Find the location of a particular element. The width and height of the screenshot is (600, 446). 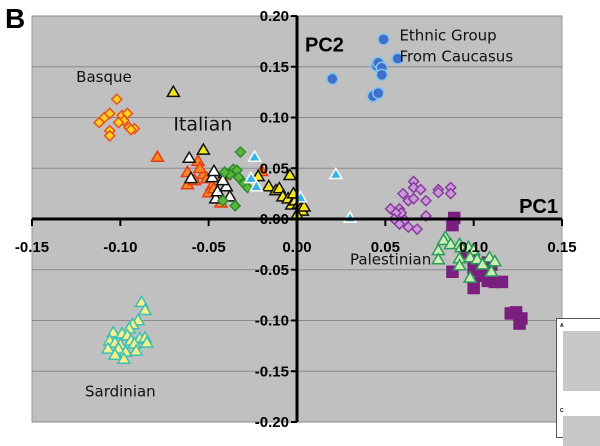

annotation-label: Sardinian is located at coordinates (120, 392).